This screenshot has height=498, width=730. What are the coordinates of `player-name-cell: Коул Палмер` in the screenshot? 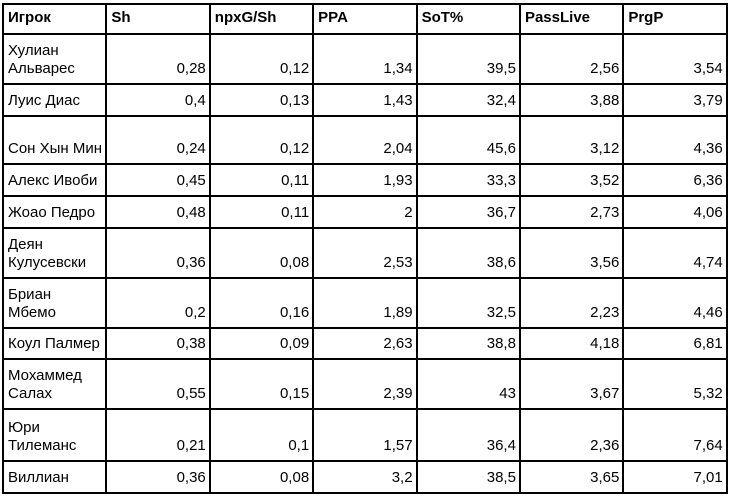 It's located at (54, 343).